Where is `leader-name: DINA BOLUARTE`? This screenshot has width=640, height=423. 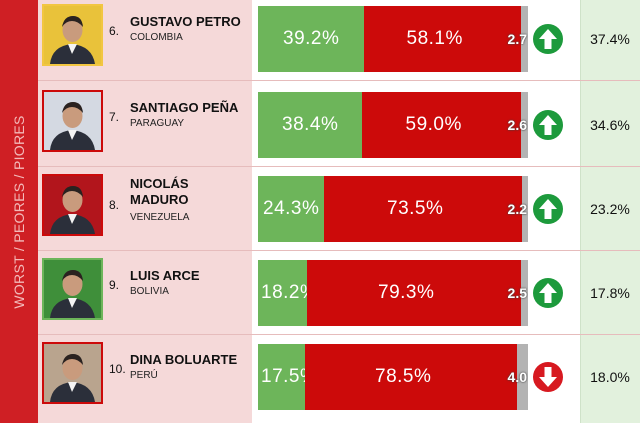
leader-name: DINA BOLUARTE is located at coordinates (190, 360).